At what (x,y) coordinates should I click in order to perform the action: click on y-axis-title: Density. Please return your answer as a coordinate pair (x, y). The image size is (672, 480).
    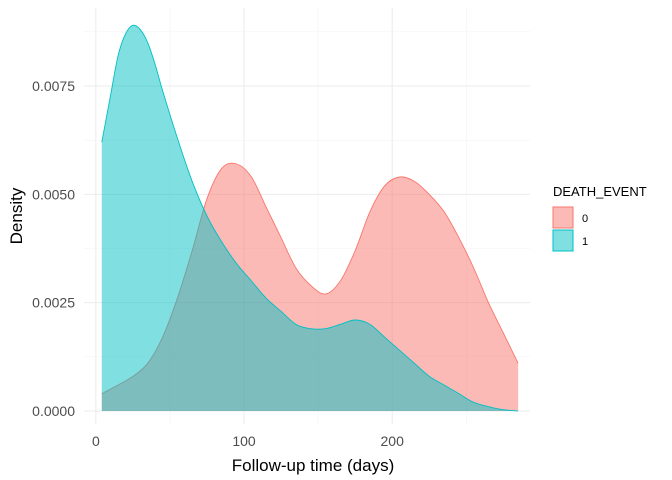
    Looking at the image, I should click on (16, 215).